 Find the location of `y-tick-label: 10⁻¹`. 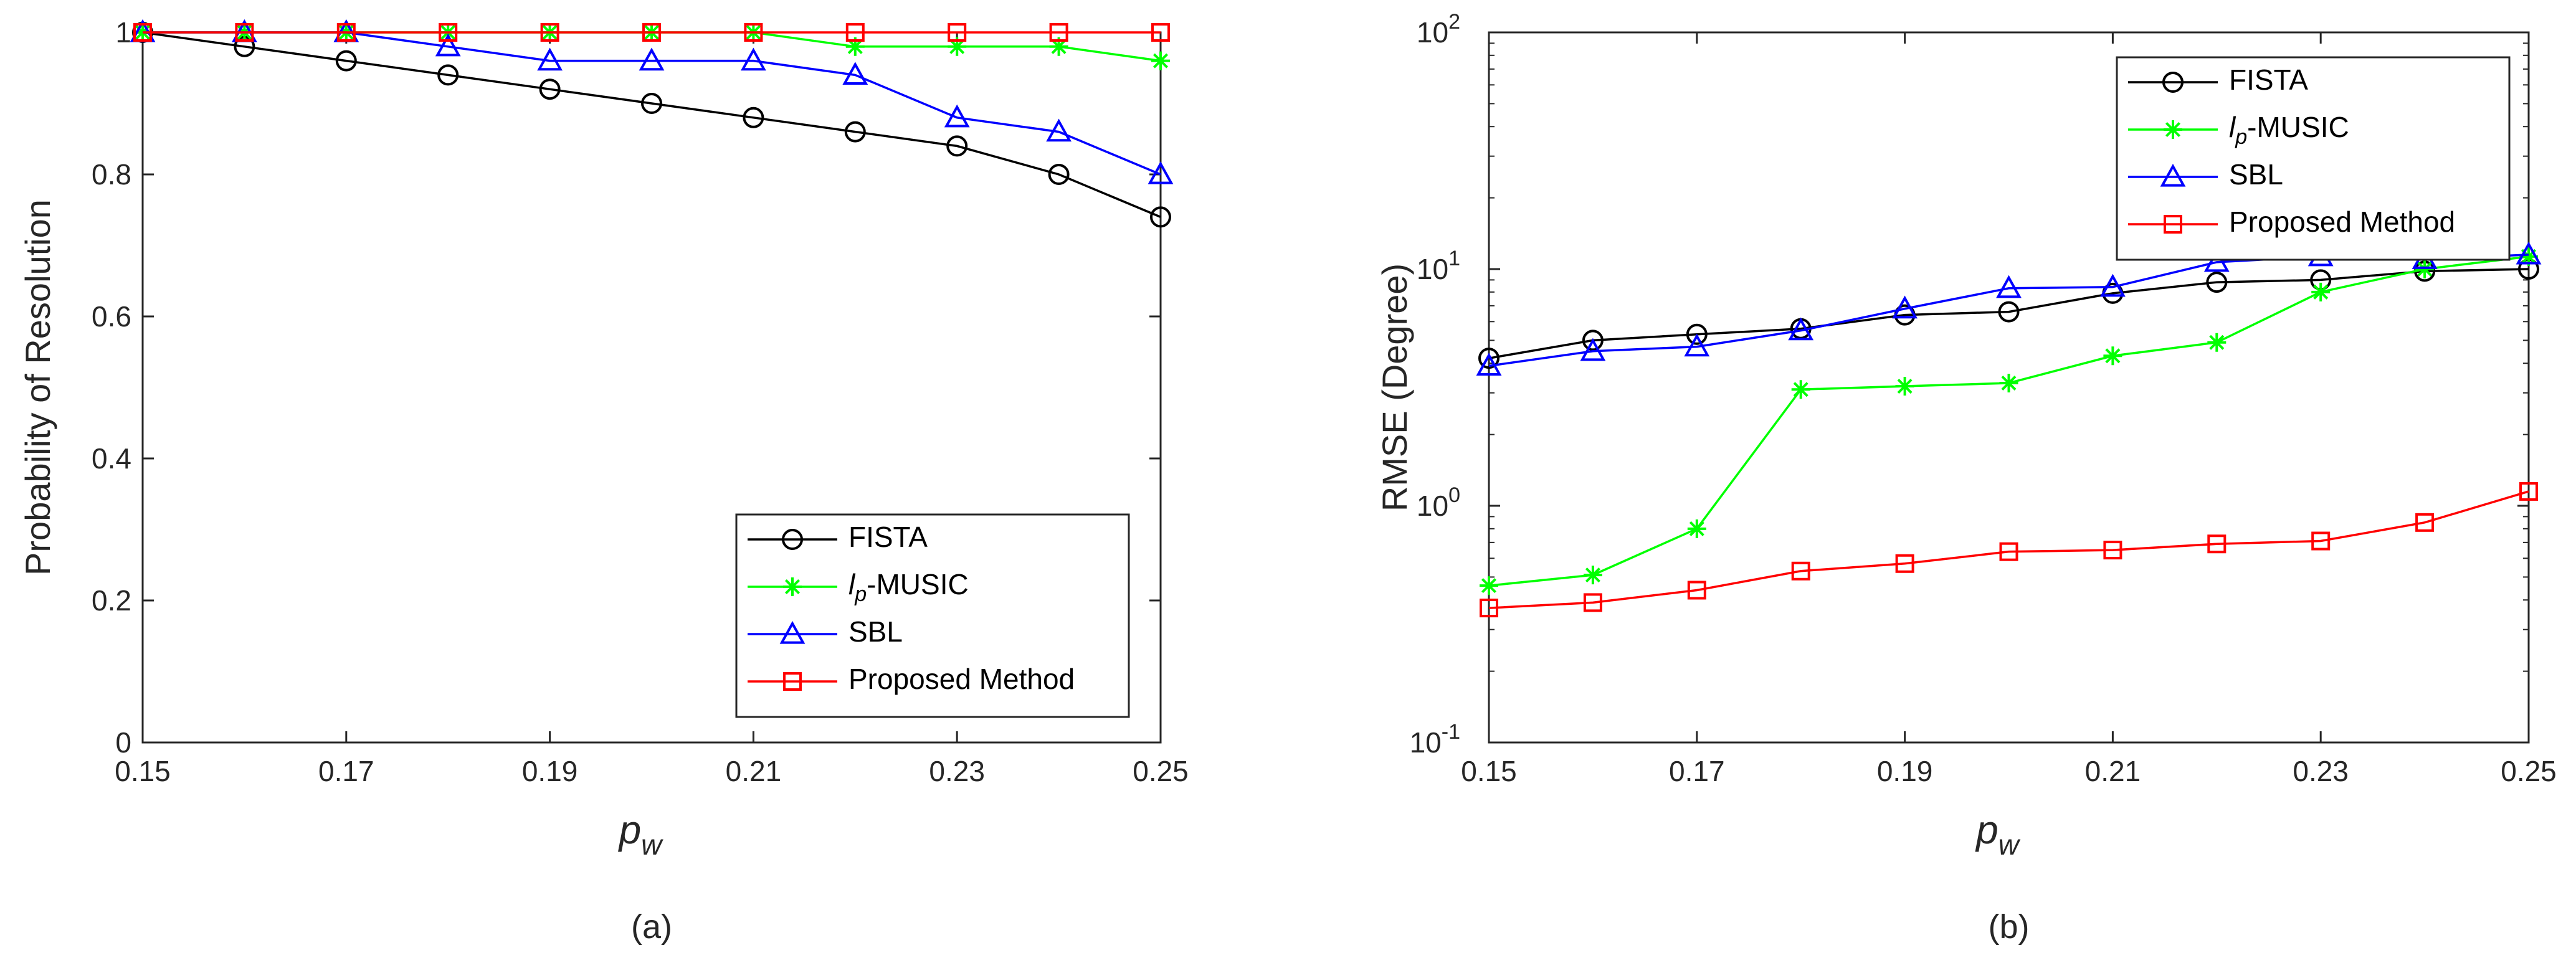

y-tick-label: 10⁻¹ is located at coordinates (1435, 739).